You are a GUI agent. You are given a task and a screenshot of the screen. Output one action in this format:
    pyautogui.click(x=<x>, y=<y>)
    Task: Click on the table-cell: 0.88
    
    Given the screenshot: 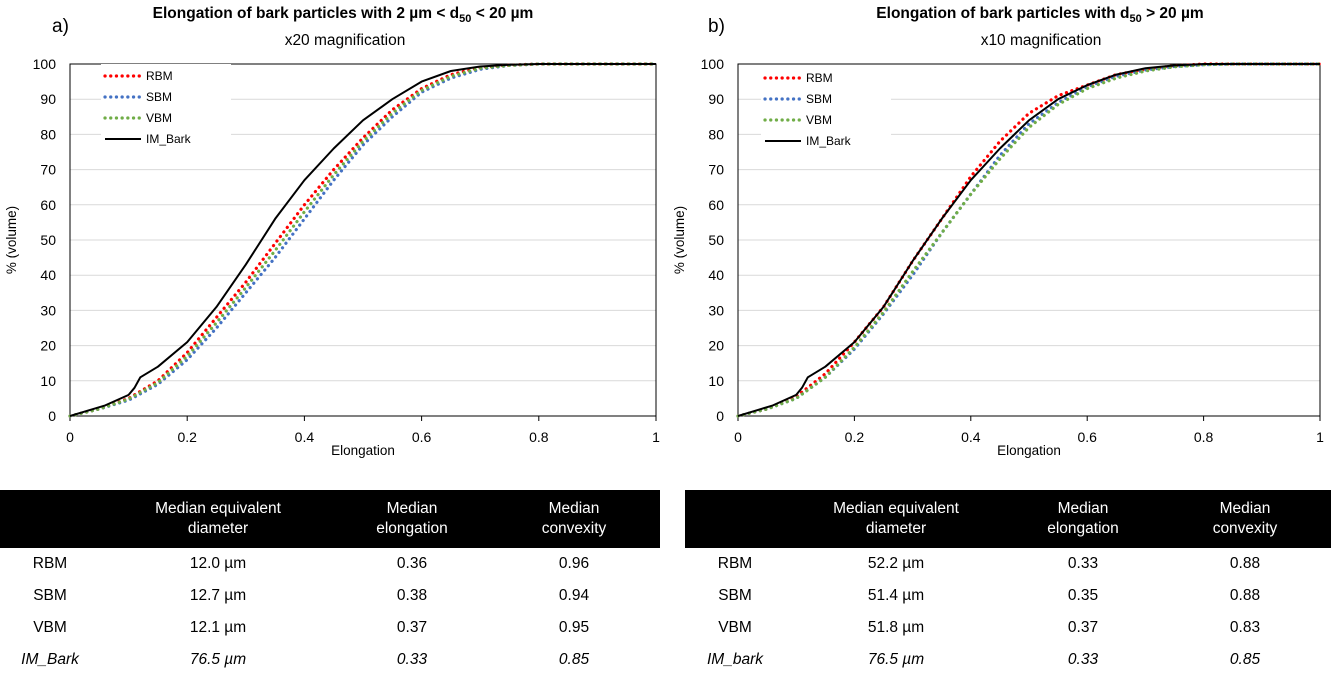 What is the action you would take?
    pyautogui.click(x=1245, y=595)
    